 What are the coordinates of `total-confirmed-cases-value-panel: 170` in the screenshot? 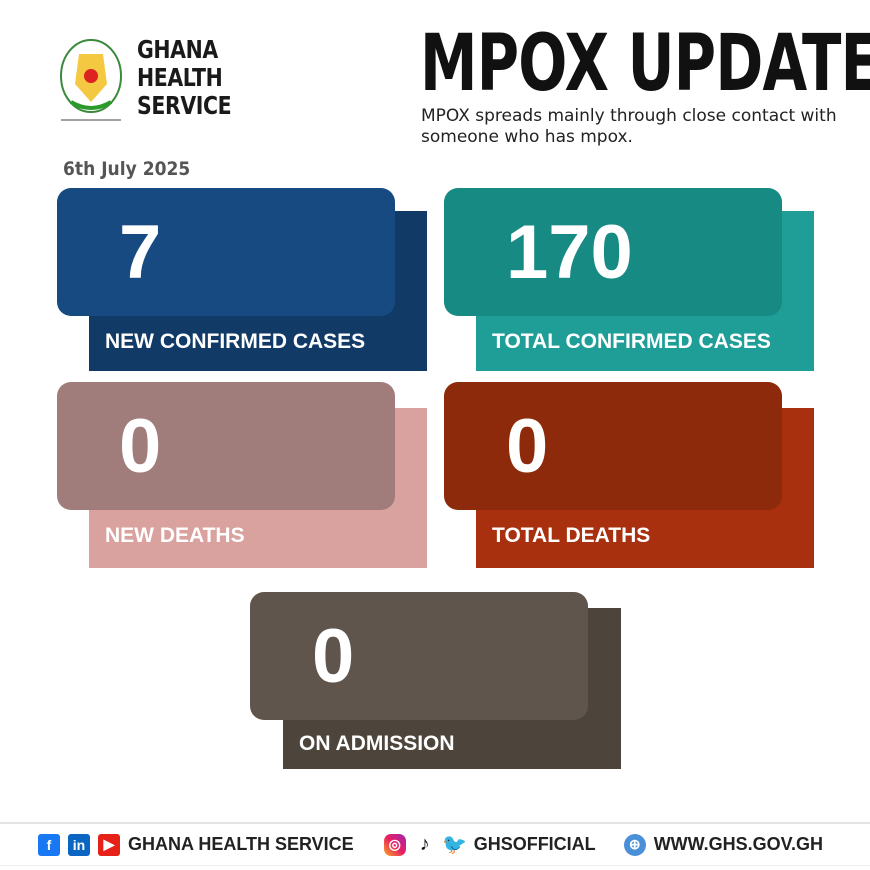 It's located at (613, 252).